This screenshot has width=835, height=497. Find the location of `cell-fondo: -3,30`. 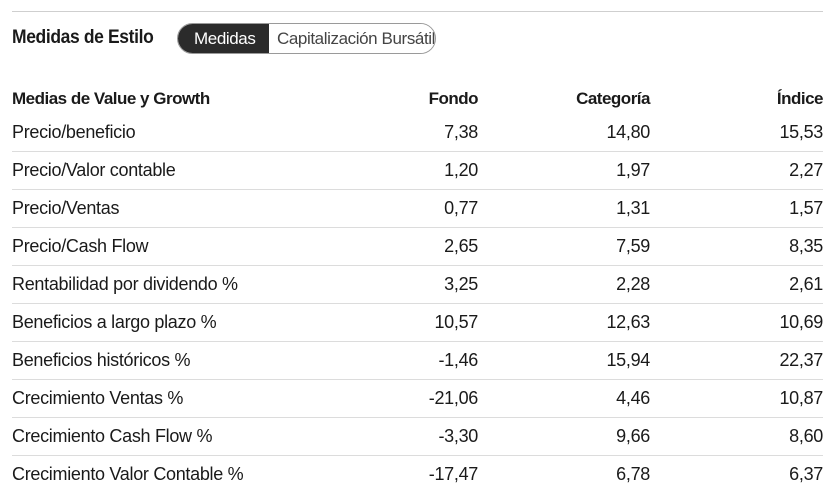

cell-fondo: -3,30 is located at coordinates (395, 436).